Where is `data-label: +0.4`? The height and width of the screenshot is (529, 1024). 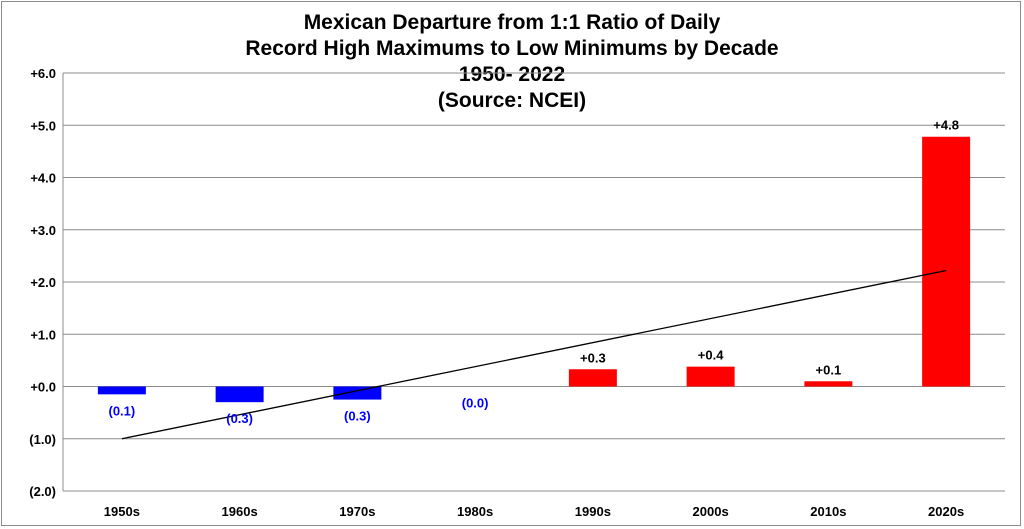 data-label: +0.4 is located at coordinates (711, 355).